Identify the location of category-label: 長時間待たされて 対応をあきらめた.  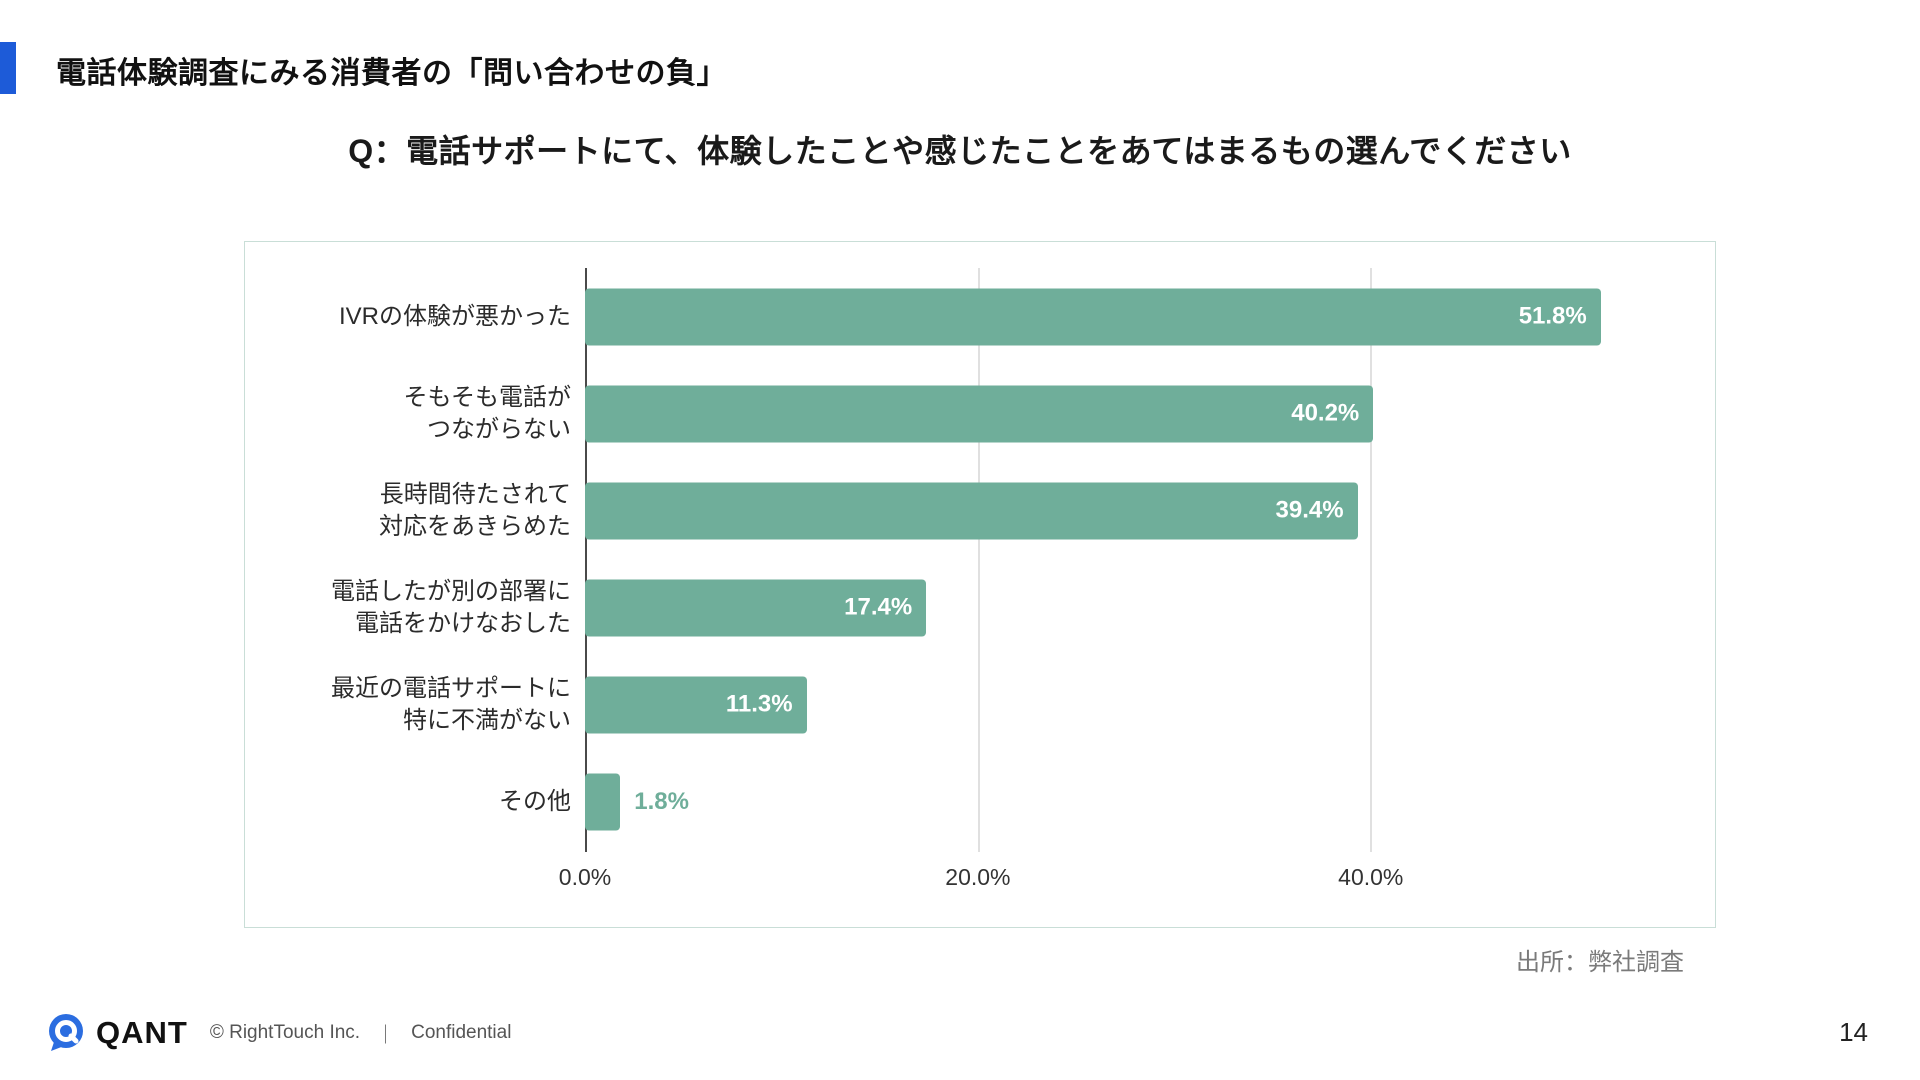
(475, 510).